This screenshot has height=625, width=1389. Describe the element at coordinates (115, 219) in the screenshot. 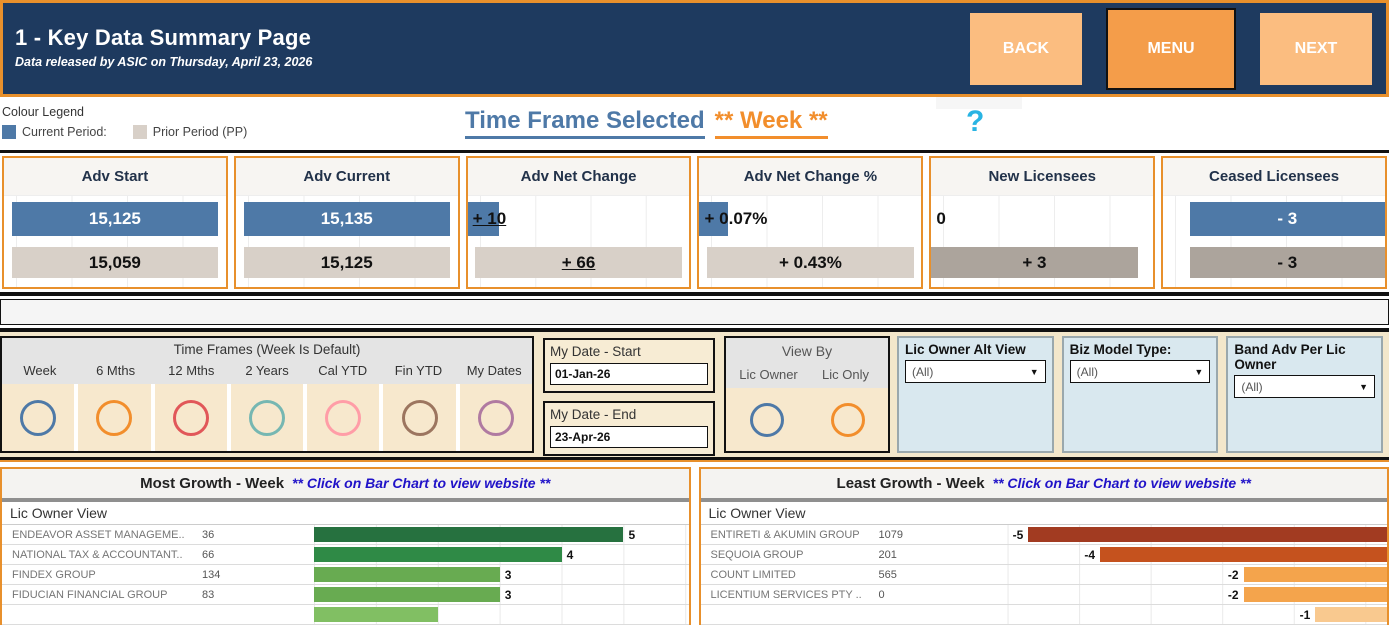

I see `current-period-bar: 15,125` at that location.